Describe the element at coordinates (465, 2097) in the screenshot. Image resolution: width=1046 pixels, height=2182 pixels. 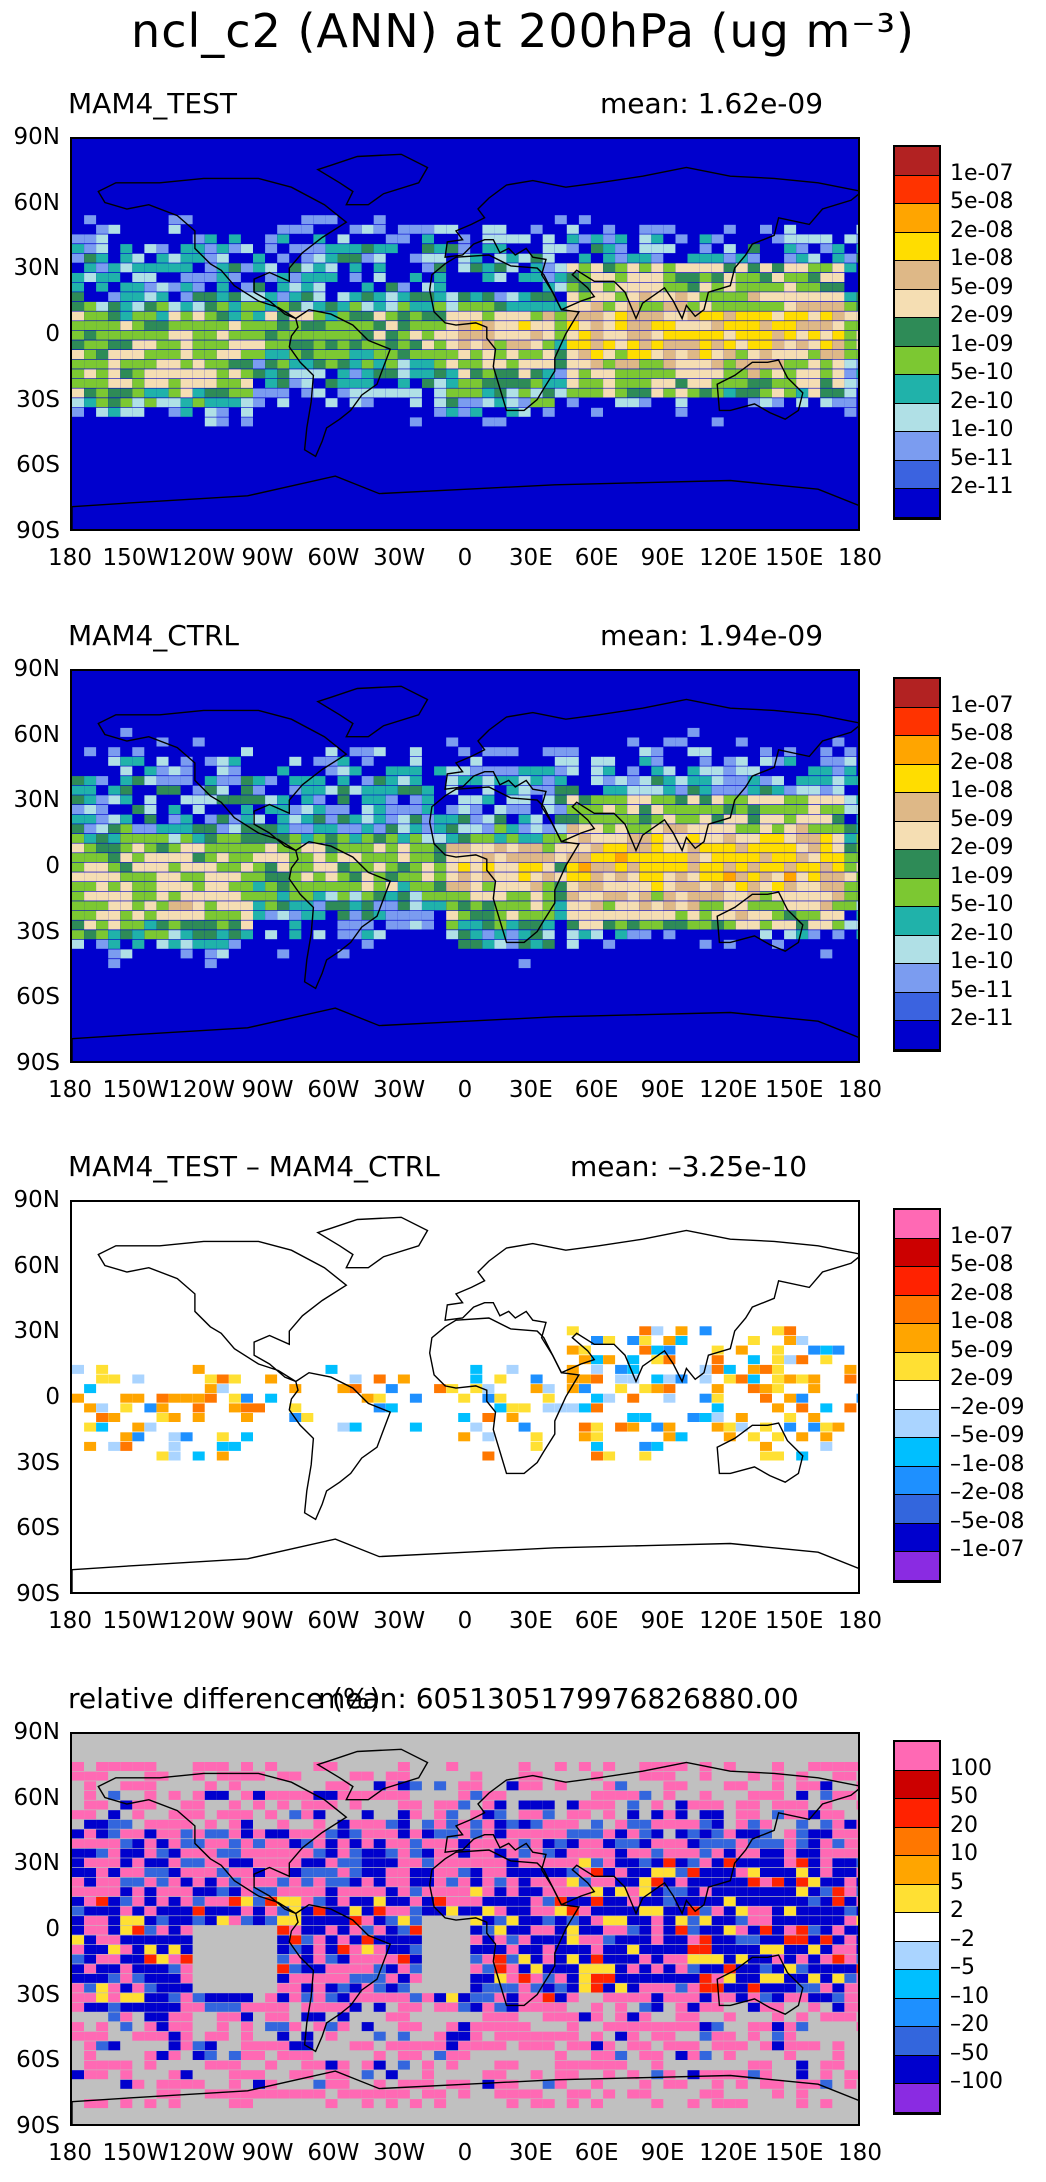
I see `coastline-antarctica` at that location.